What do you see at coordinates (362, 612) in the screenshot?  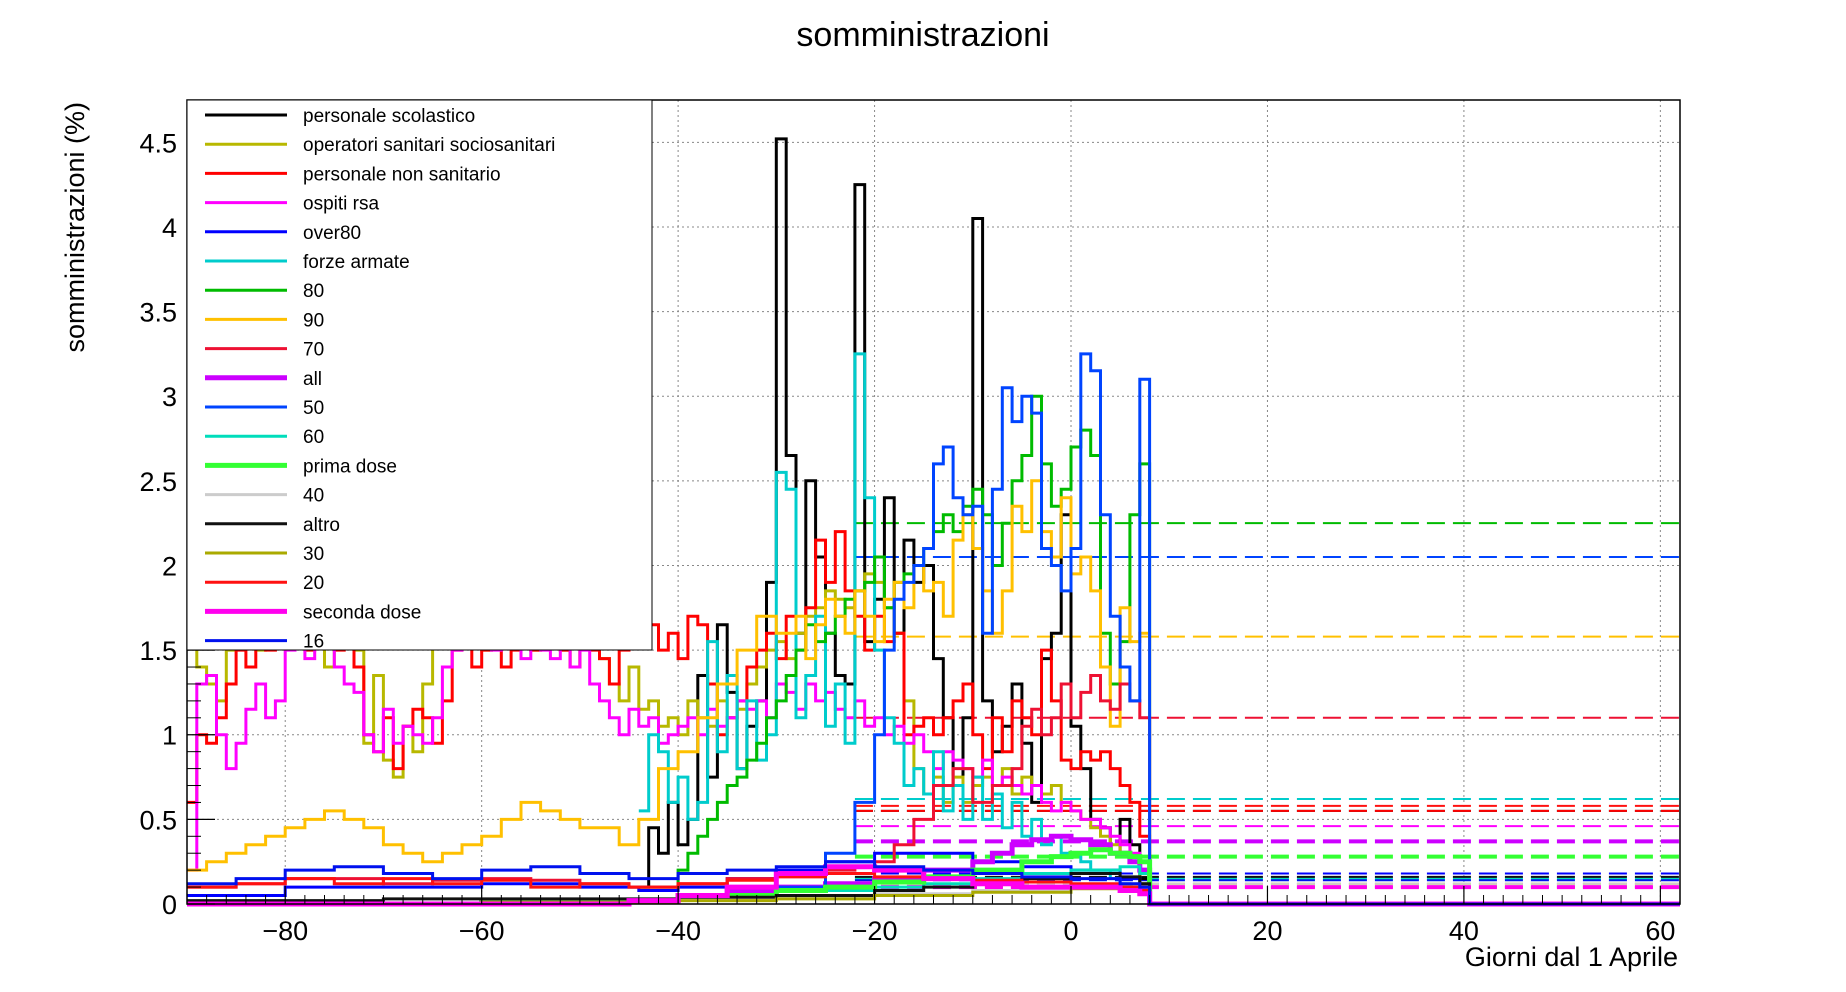 I see `legend-label: seconda dose` at bounding box center [362, 612].